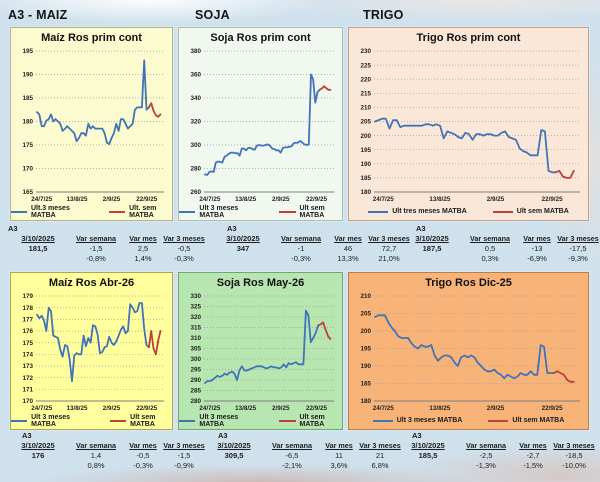  Describe the element at coordinates (195, 391) in the screenshot. I see `y-tick-label: 285` at that location.